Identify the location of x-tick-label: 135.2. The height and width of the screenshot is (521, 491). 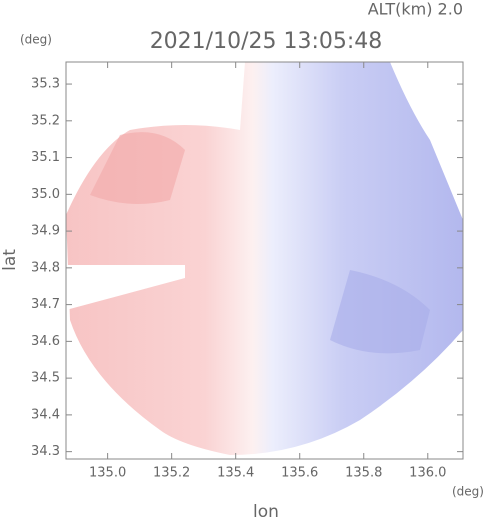
(171, 473).